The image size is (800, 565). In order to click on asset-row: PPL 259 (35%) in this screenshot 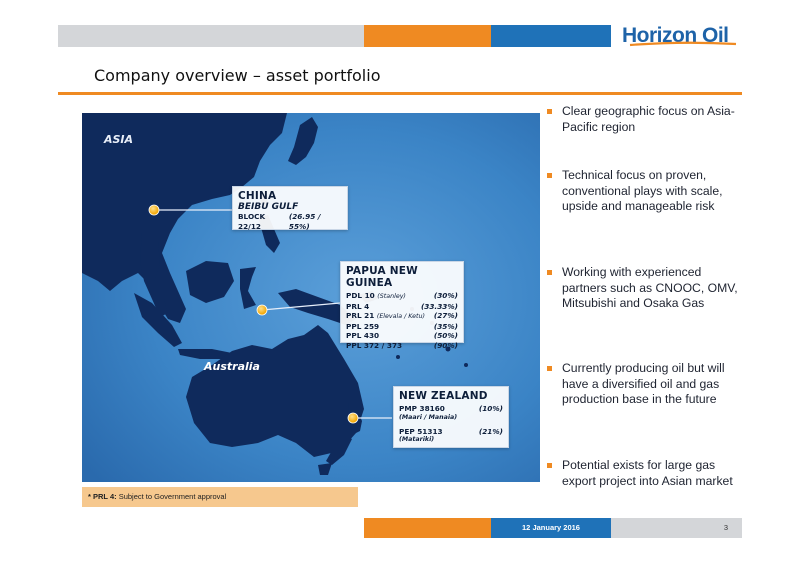, I will do `click(402, 327)`.